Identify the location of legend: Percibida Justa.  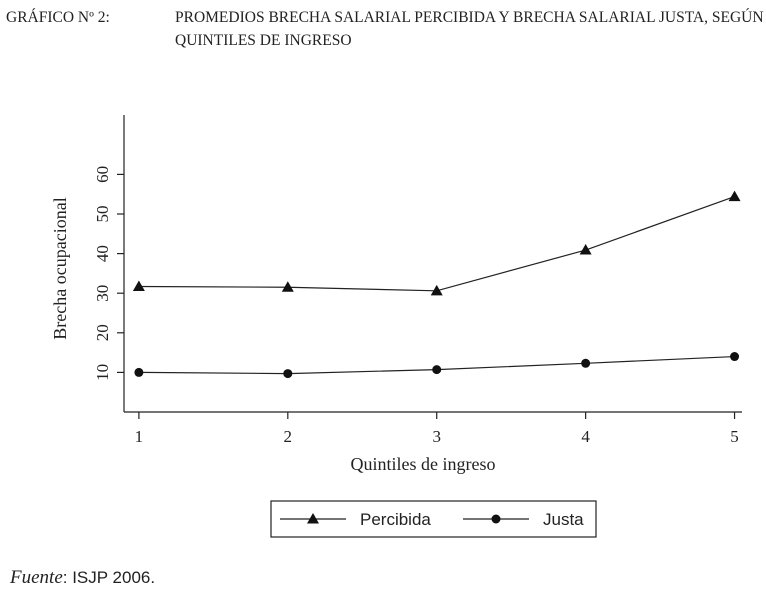
(433, 519).